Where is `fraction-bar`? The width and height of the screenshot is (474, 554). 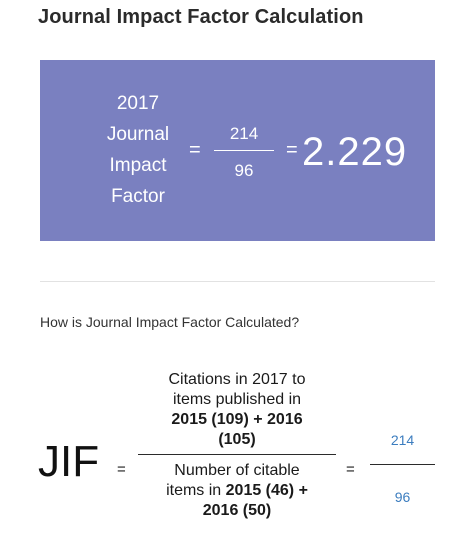
fraction-bar is located at coordinates (244, 150).